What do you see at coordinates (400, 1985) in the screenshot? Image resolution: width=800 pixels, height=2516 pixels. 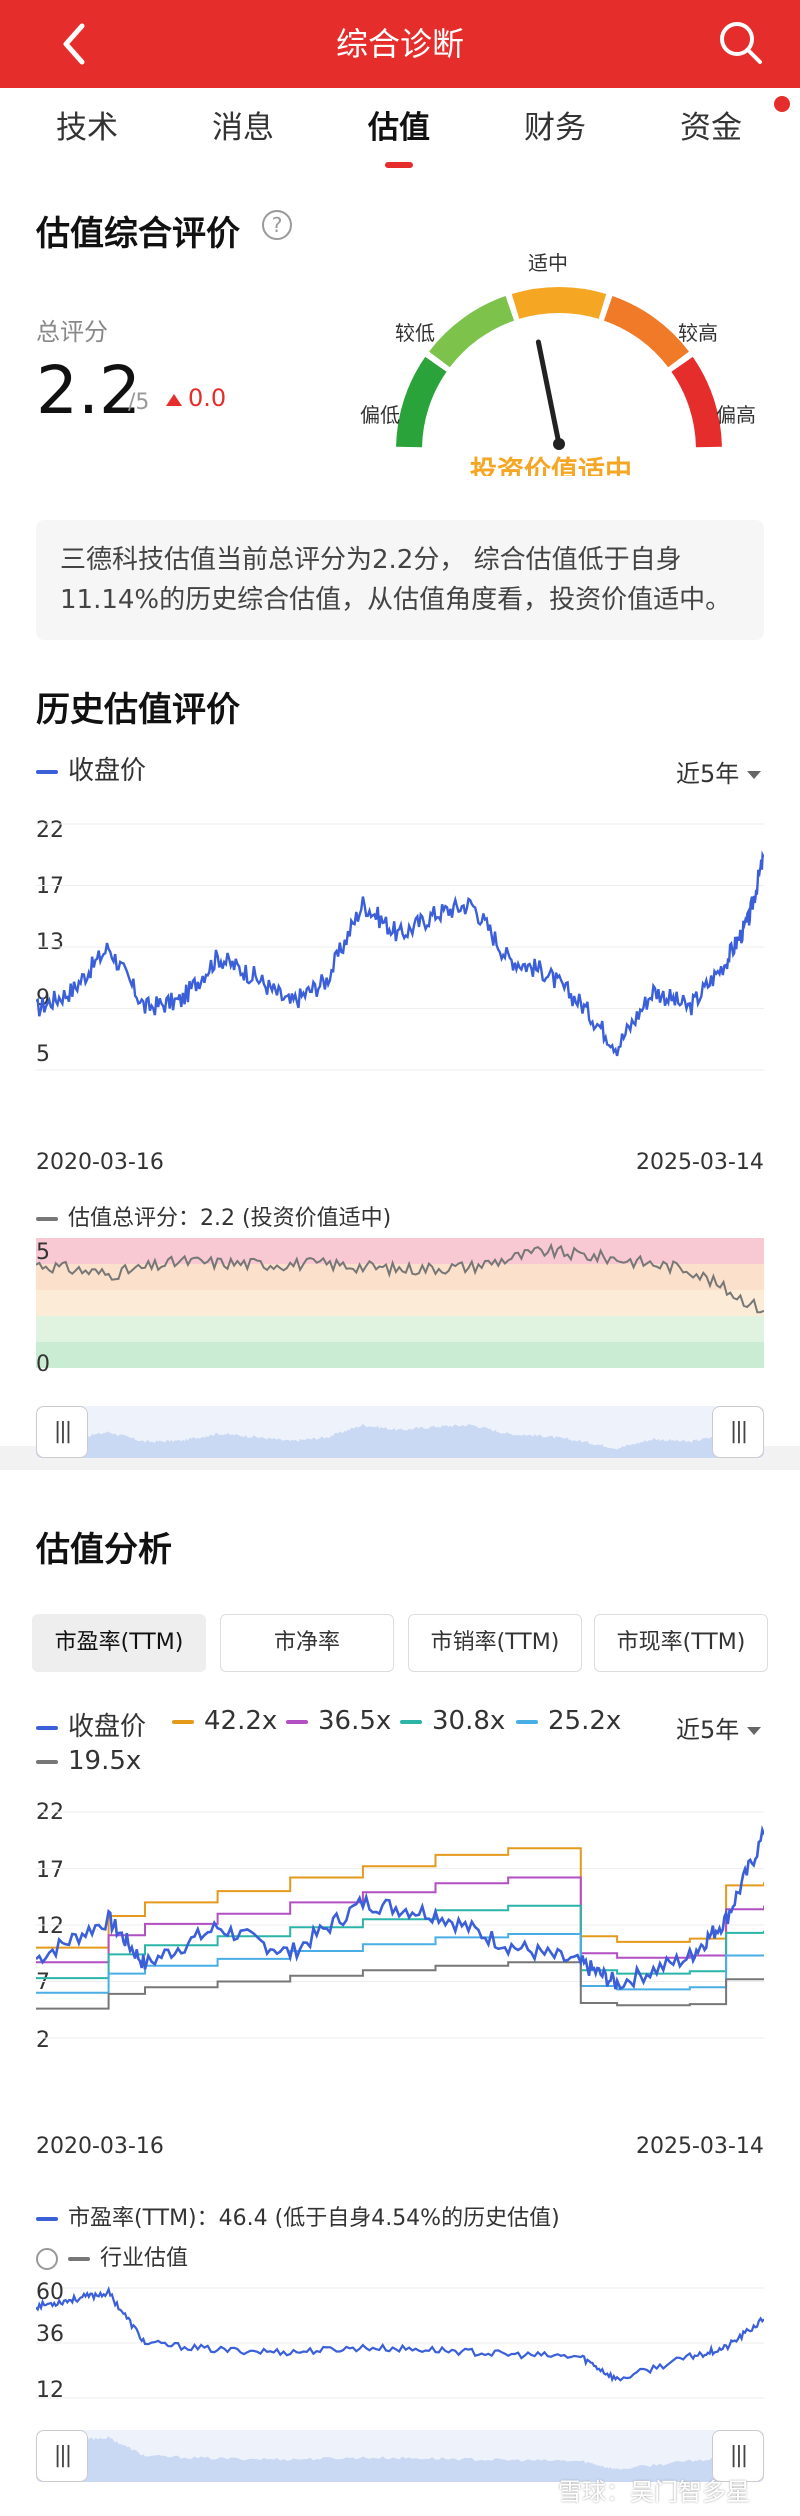 I see `band-19.5x` at bounding box center [400, 1985].